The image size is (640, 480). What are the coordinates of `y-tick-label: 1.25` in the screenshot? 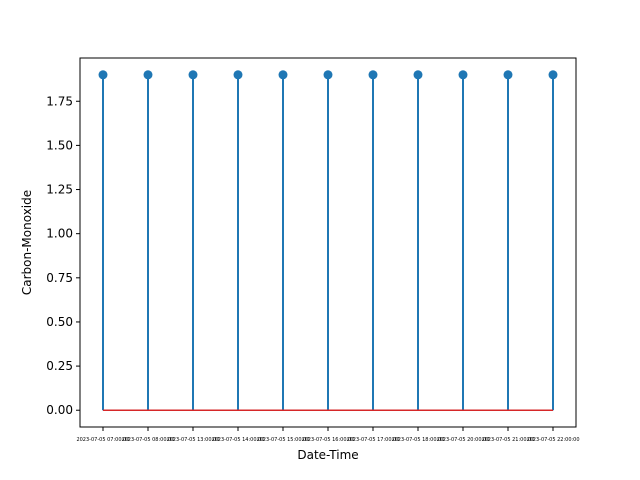 It's located at (59, 190).